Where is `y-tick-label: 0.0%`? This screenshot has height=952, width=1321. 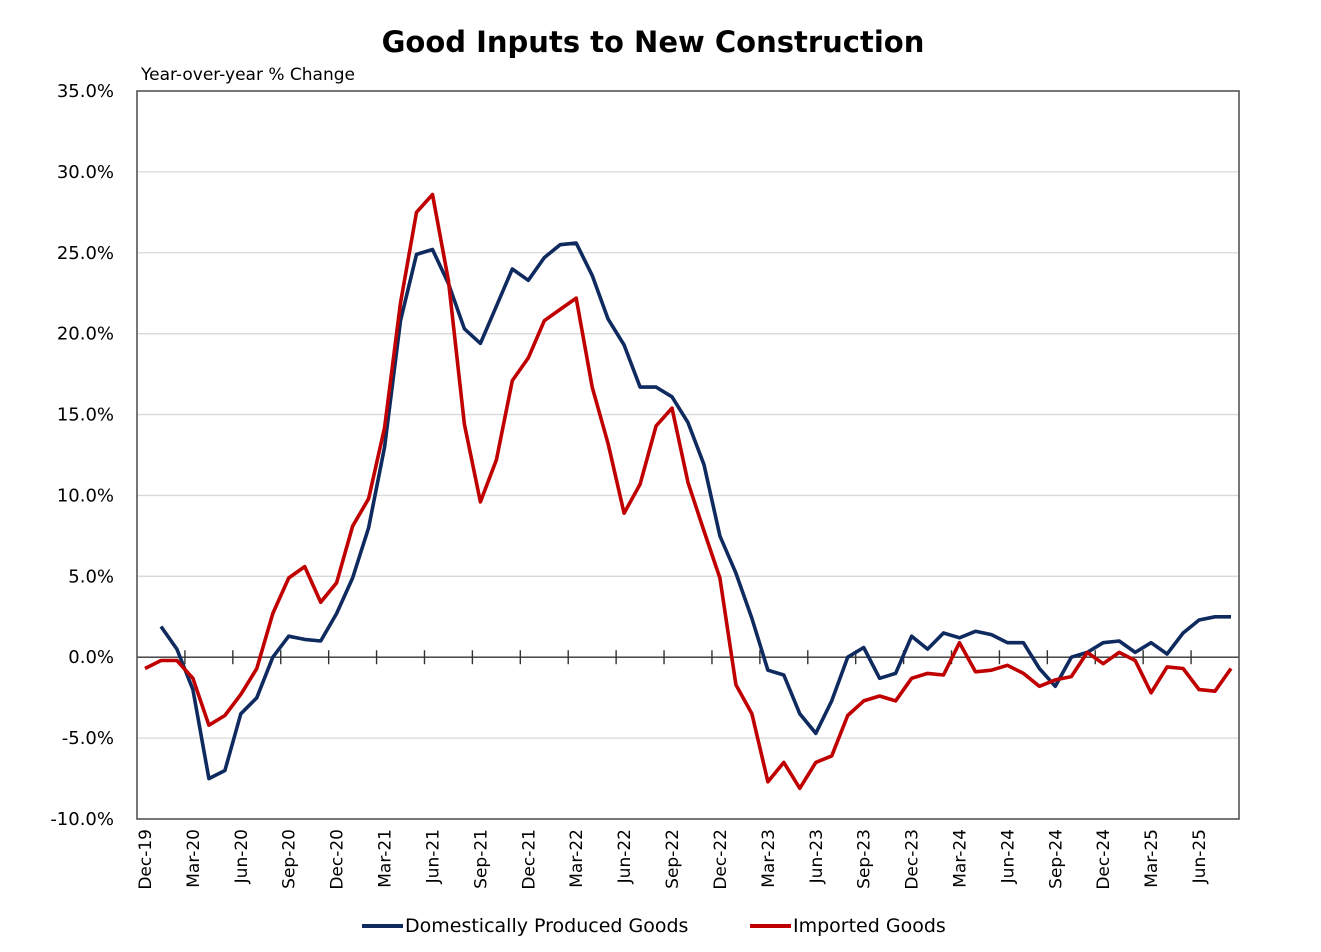
y-tick-label: 0.0% is located at coordinates (91, 657).